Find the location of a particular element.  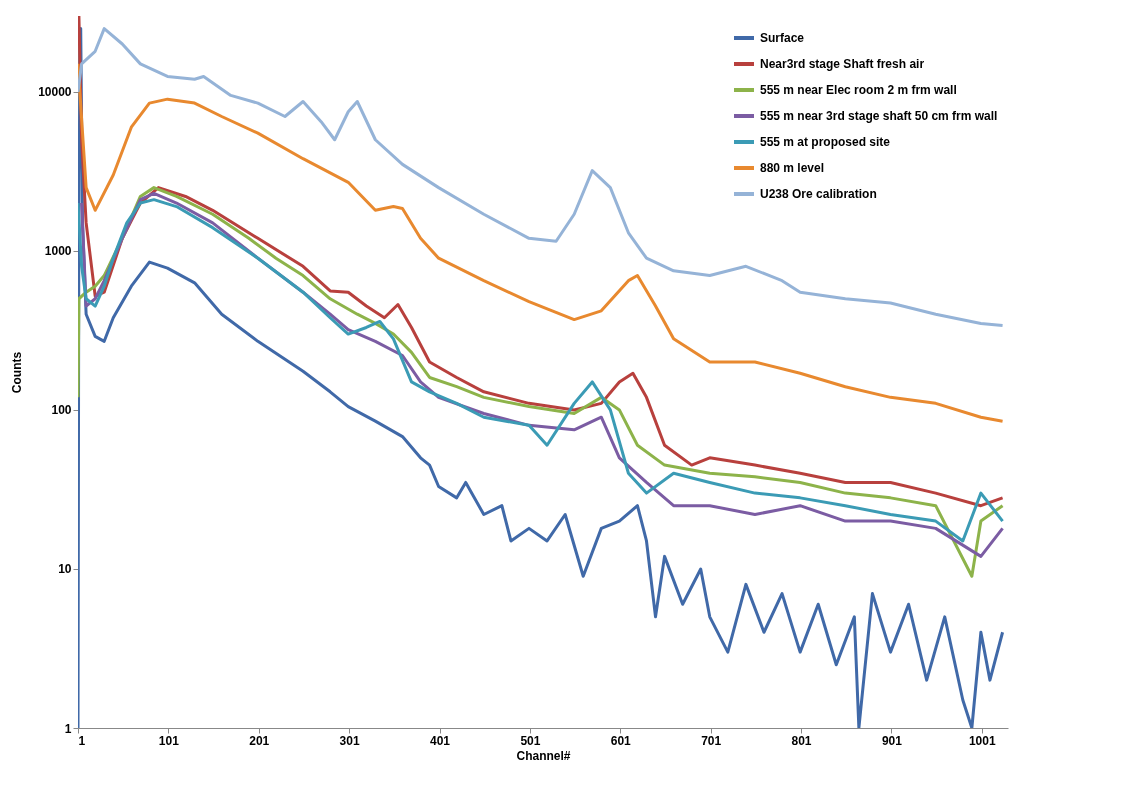

y-tick-label: 1000 is located at coordinates (58, 251).